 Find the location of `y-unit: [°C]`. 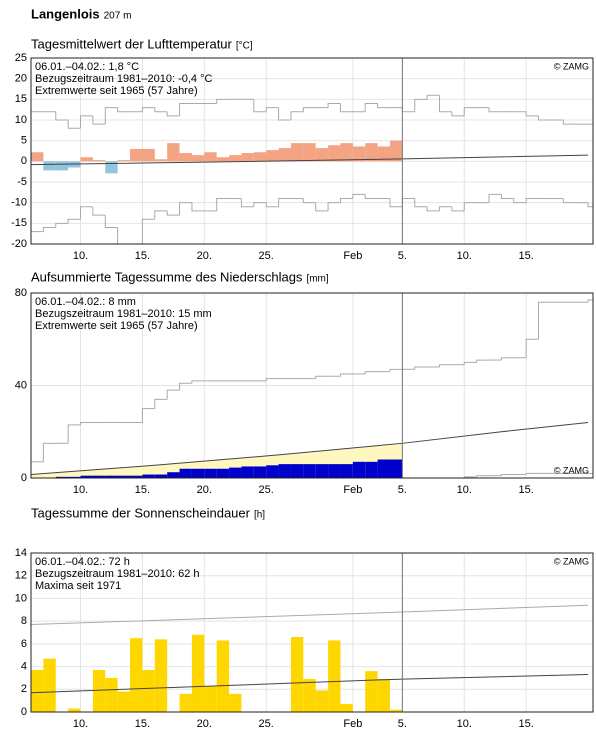

y-unit: [°C] is located at coordinates (244, 46).